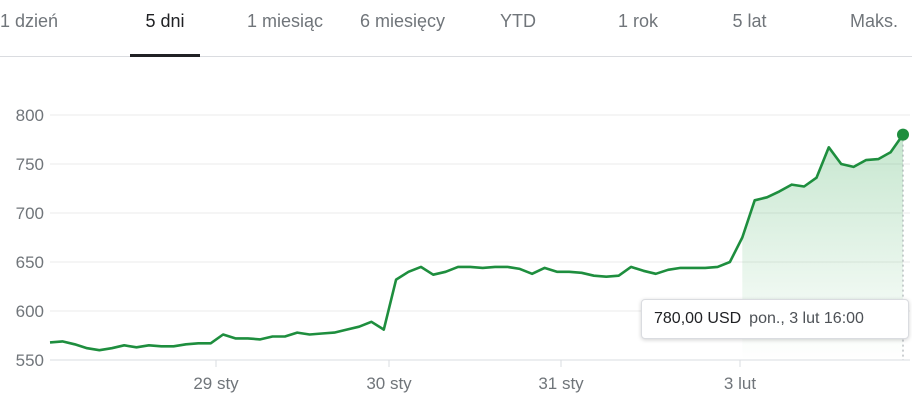 The height and width of the screenshot is (410, 912). I want to click on tab-label: 1 miesiąc, so click(285, 21).